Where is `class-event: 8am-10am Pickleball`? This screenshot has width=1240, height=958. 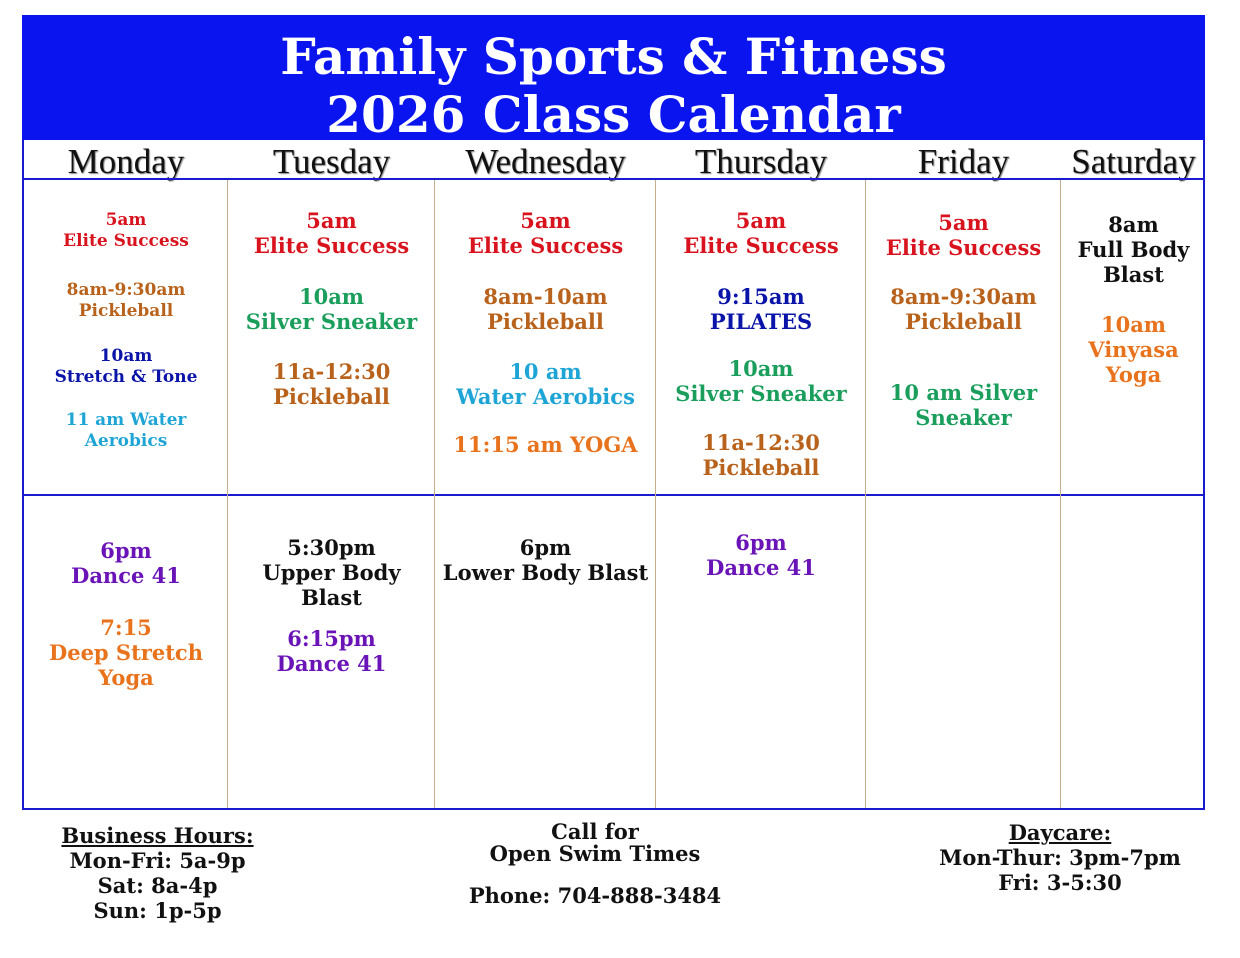 class-event: 8am-10am Pickleball is located at coordinates (545, 309).